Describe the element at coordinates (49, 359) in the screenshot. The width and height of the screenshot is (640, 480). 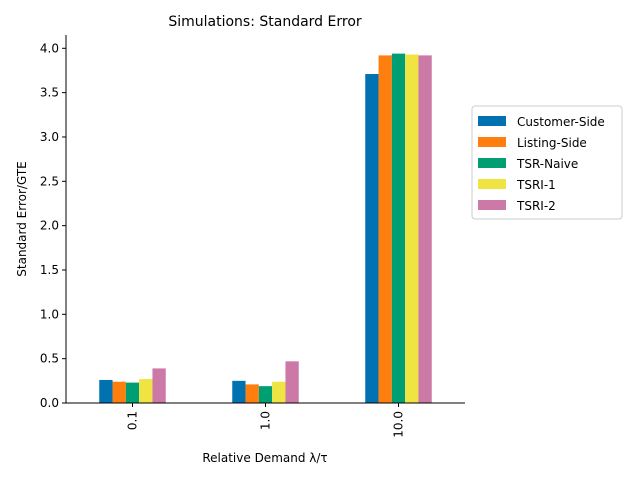
I see `y-tick-label: 0.5` at that location.